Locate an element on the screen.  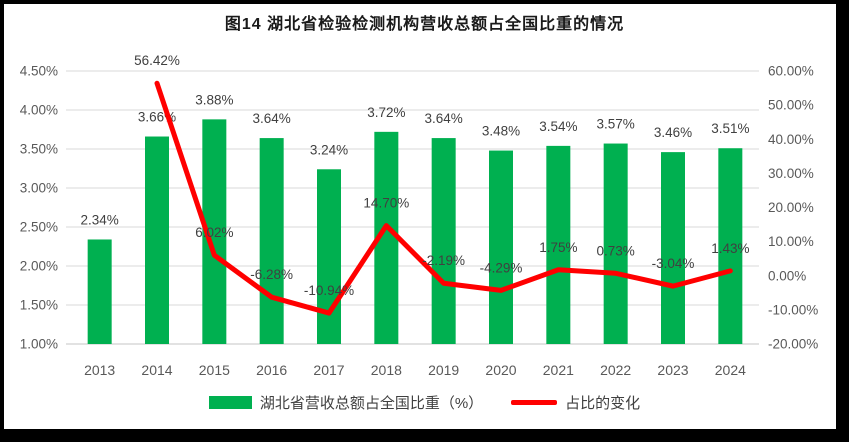
bar-label-2021: 3.54% is located at coordinates (558, 126).